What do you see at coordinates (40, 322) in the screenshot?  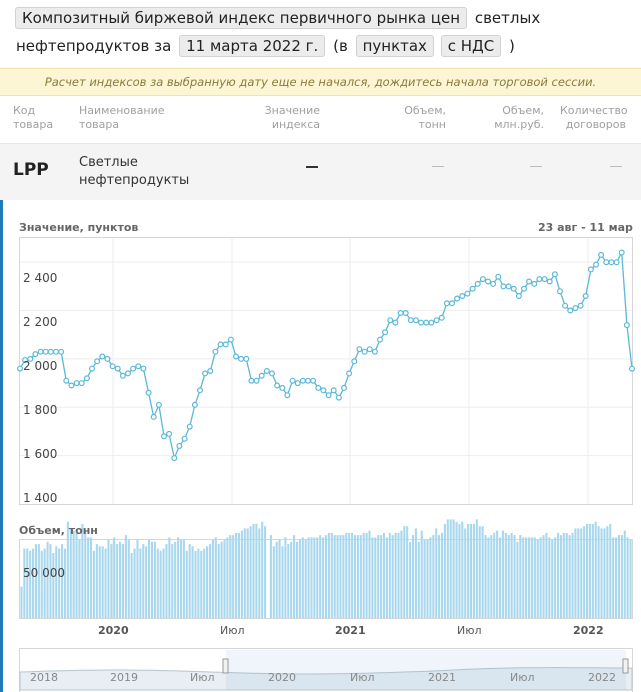 I see `y-tick: 2 200` at bounding box center [40, 322].